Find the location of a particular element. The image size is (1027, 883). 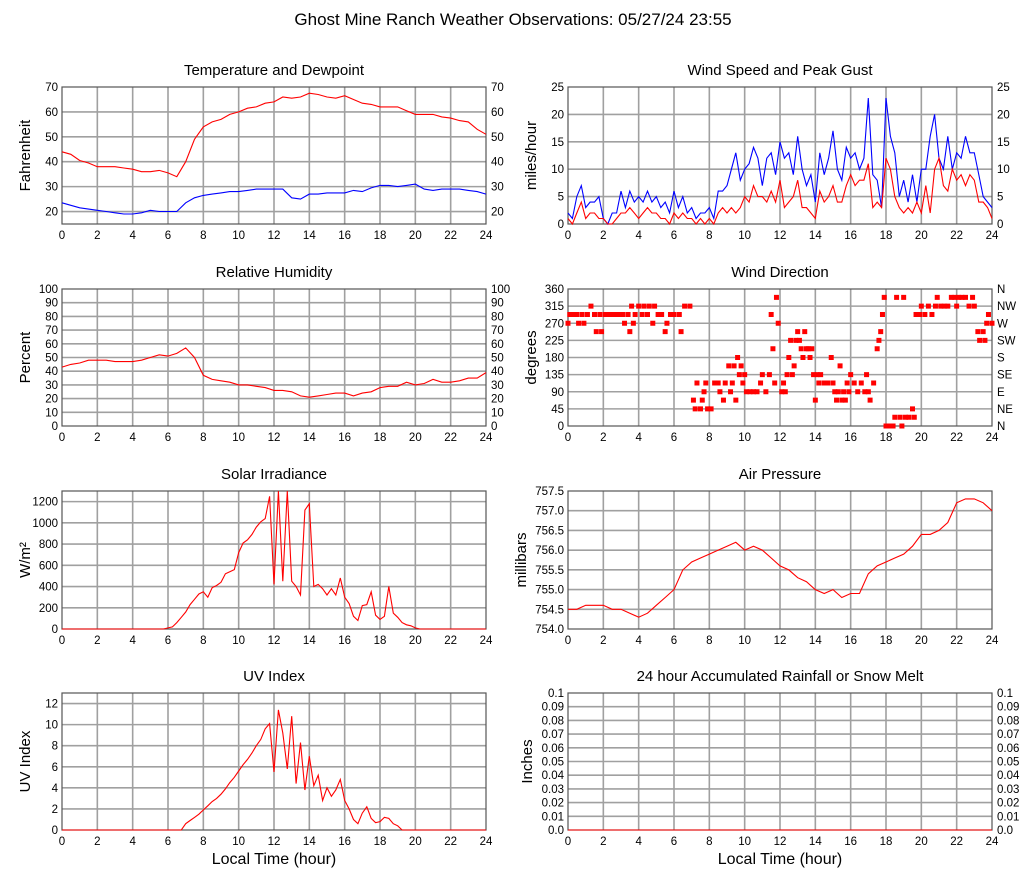

y-tick-label: 20 is located at coordinates (51, 400).